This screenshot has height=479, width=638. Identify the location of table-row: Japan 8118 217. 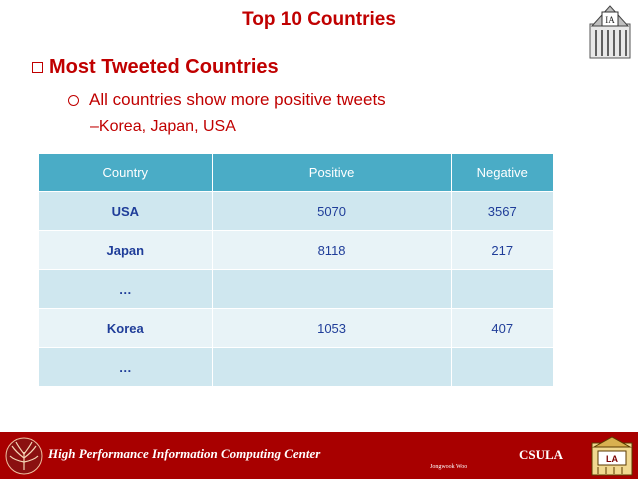
(296, 250).